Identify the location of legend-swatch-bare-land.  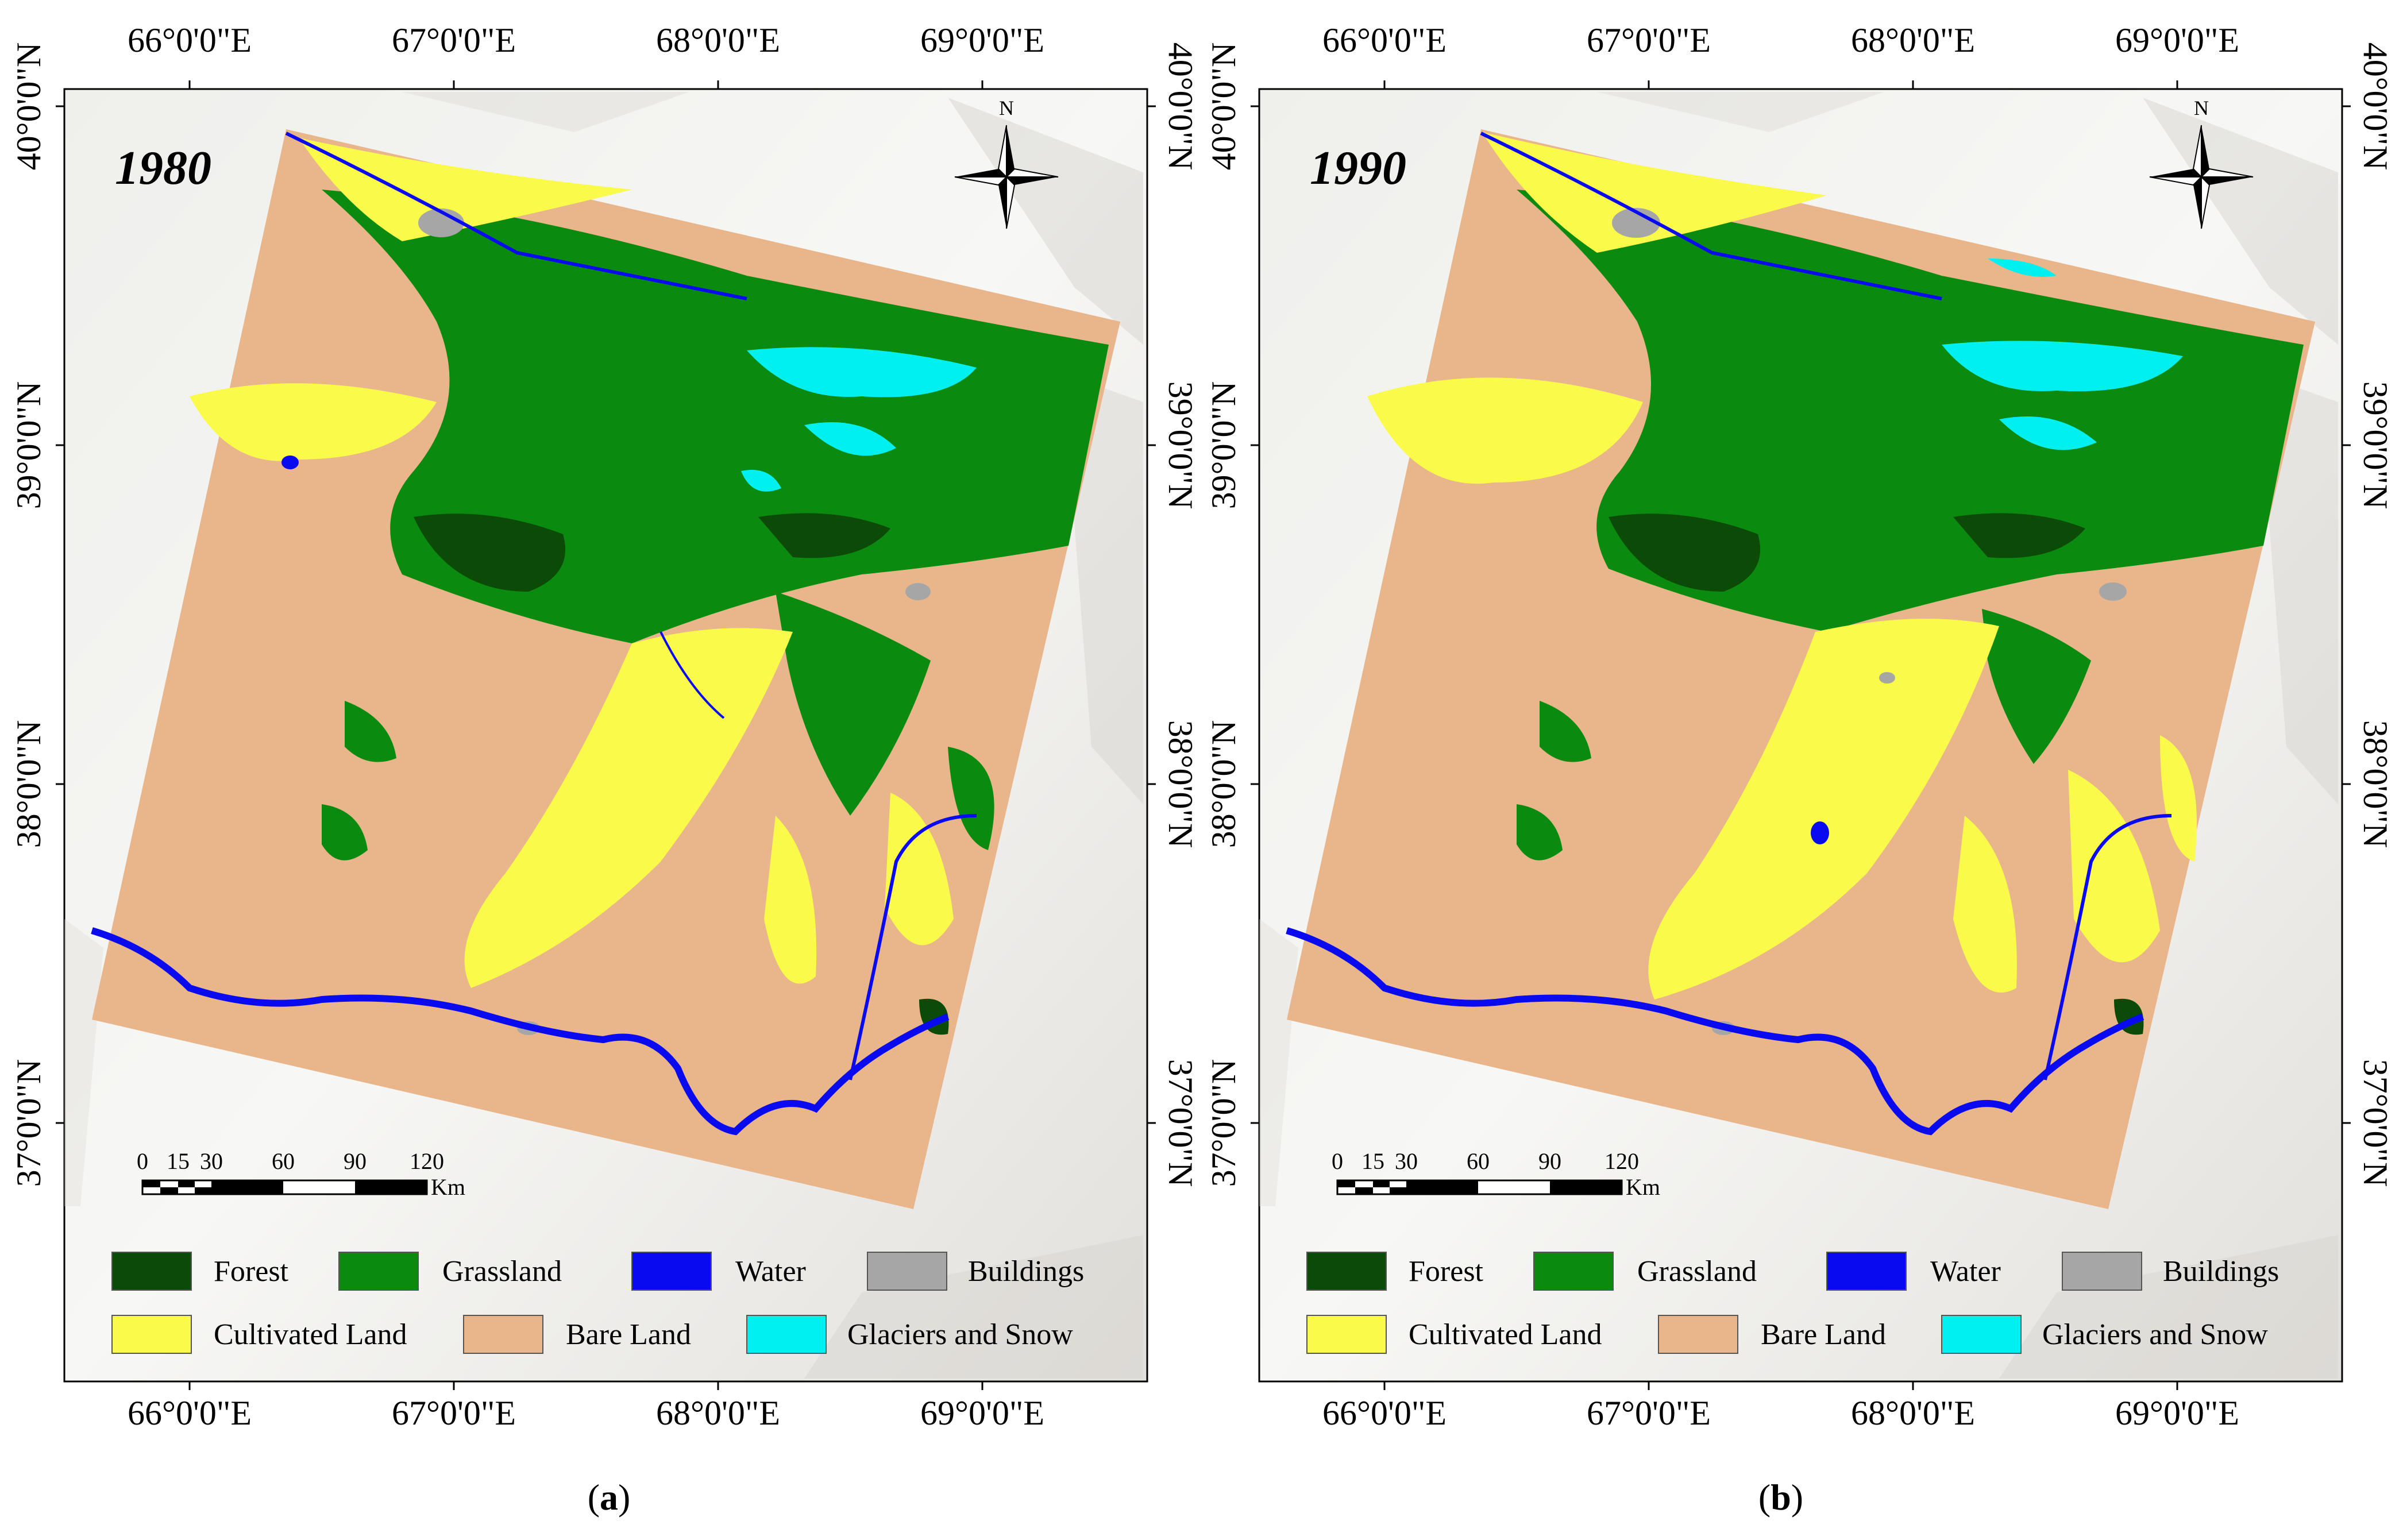
(1698, 1334).